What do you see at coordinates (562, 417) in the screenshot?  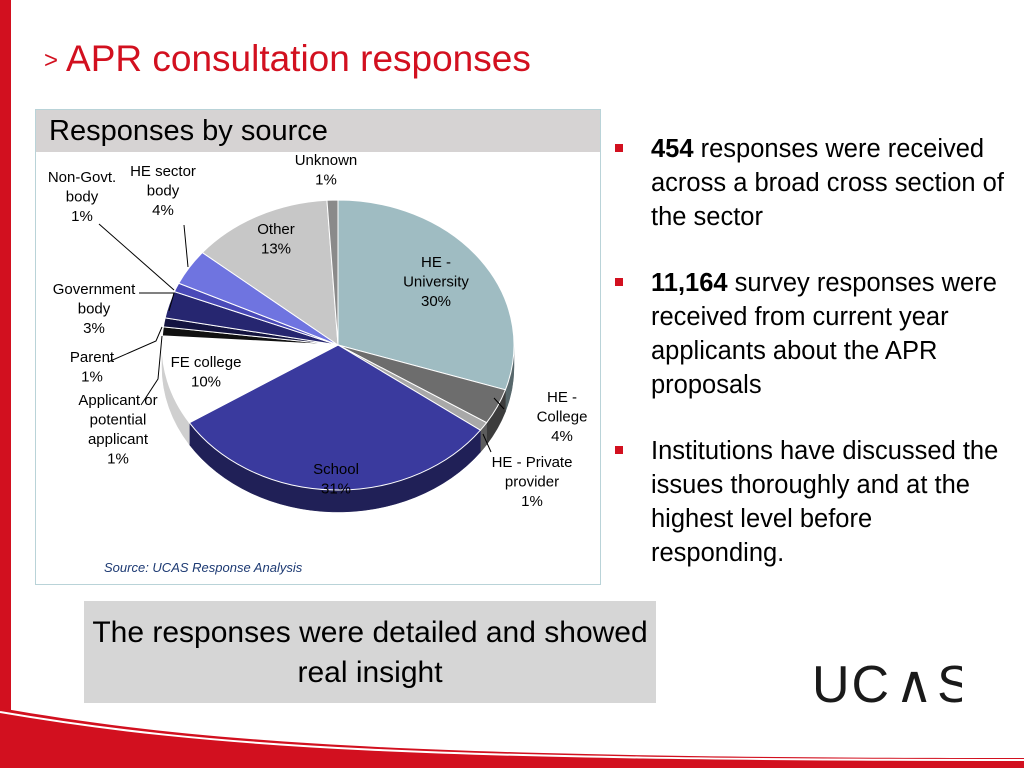 I see `slice-label: HE -College 4%` at bounding box center [562, 417].